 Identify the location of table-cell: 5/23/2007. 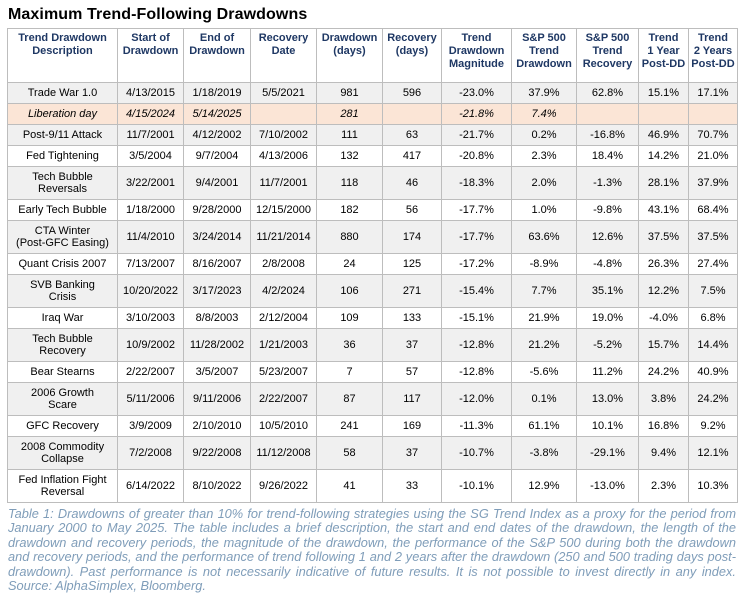
(283, 372).